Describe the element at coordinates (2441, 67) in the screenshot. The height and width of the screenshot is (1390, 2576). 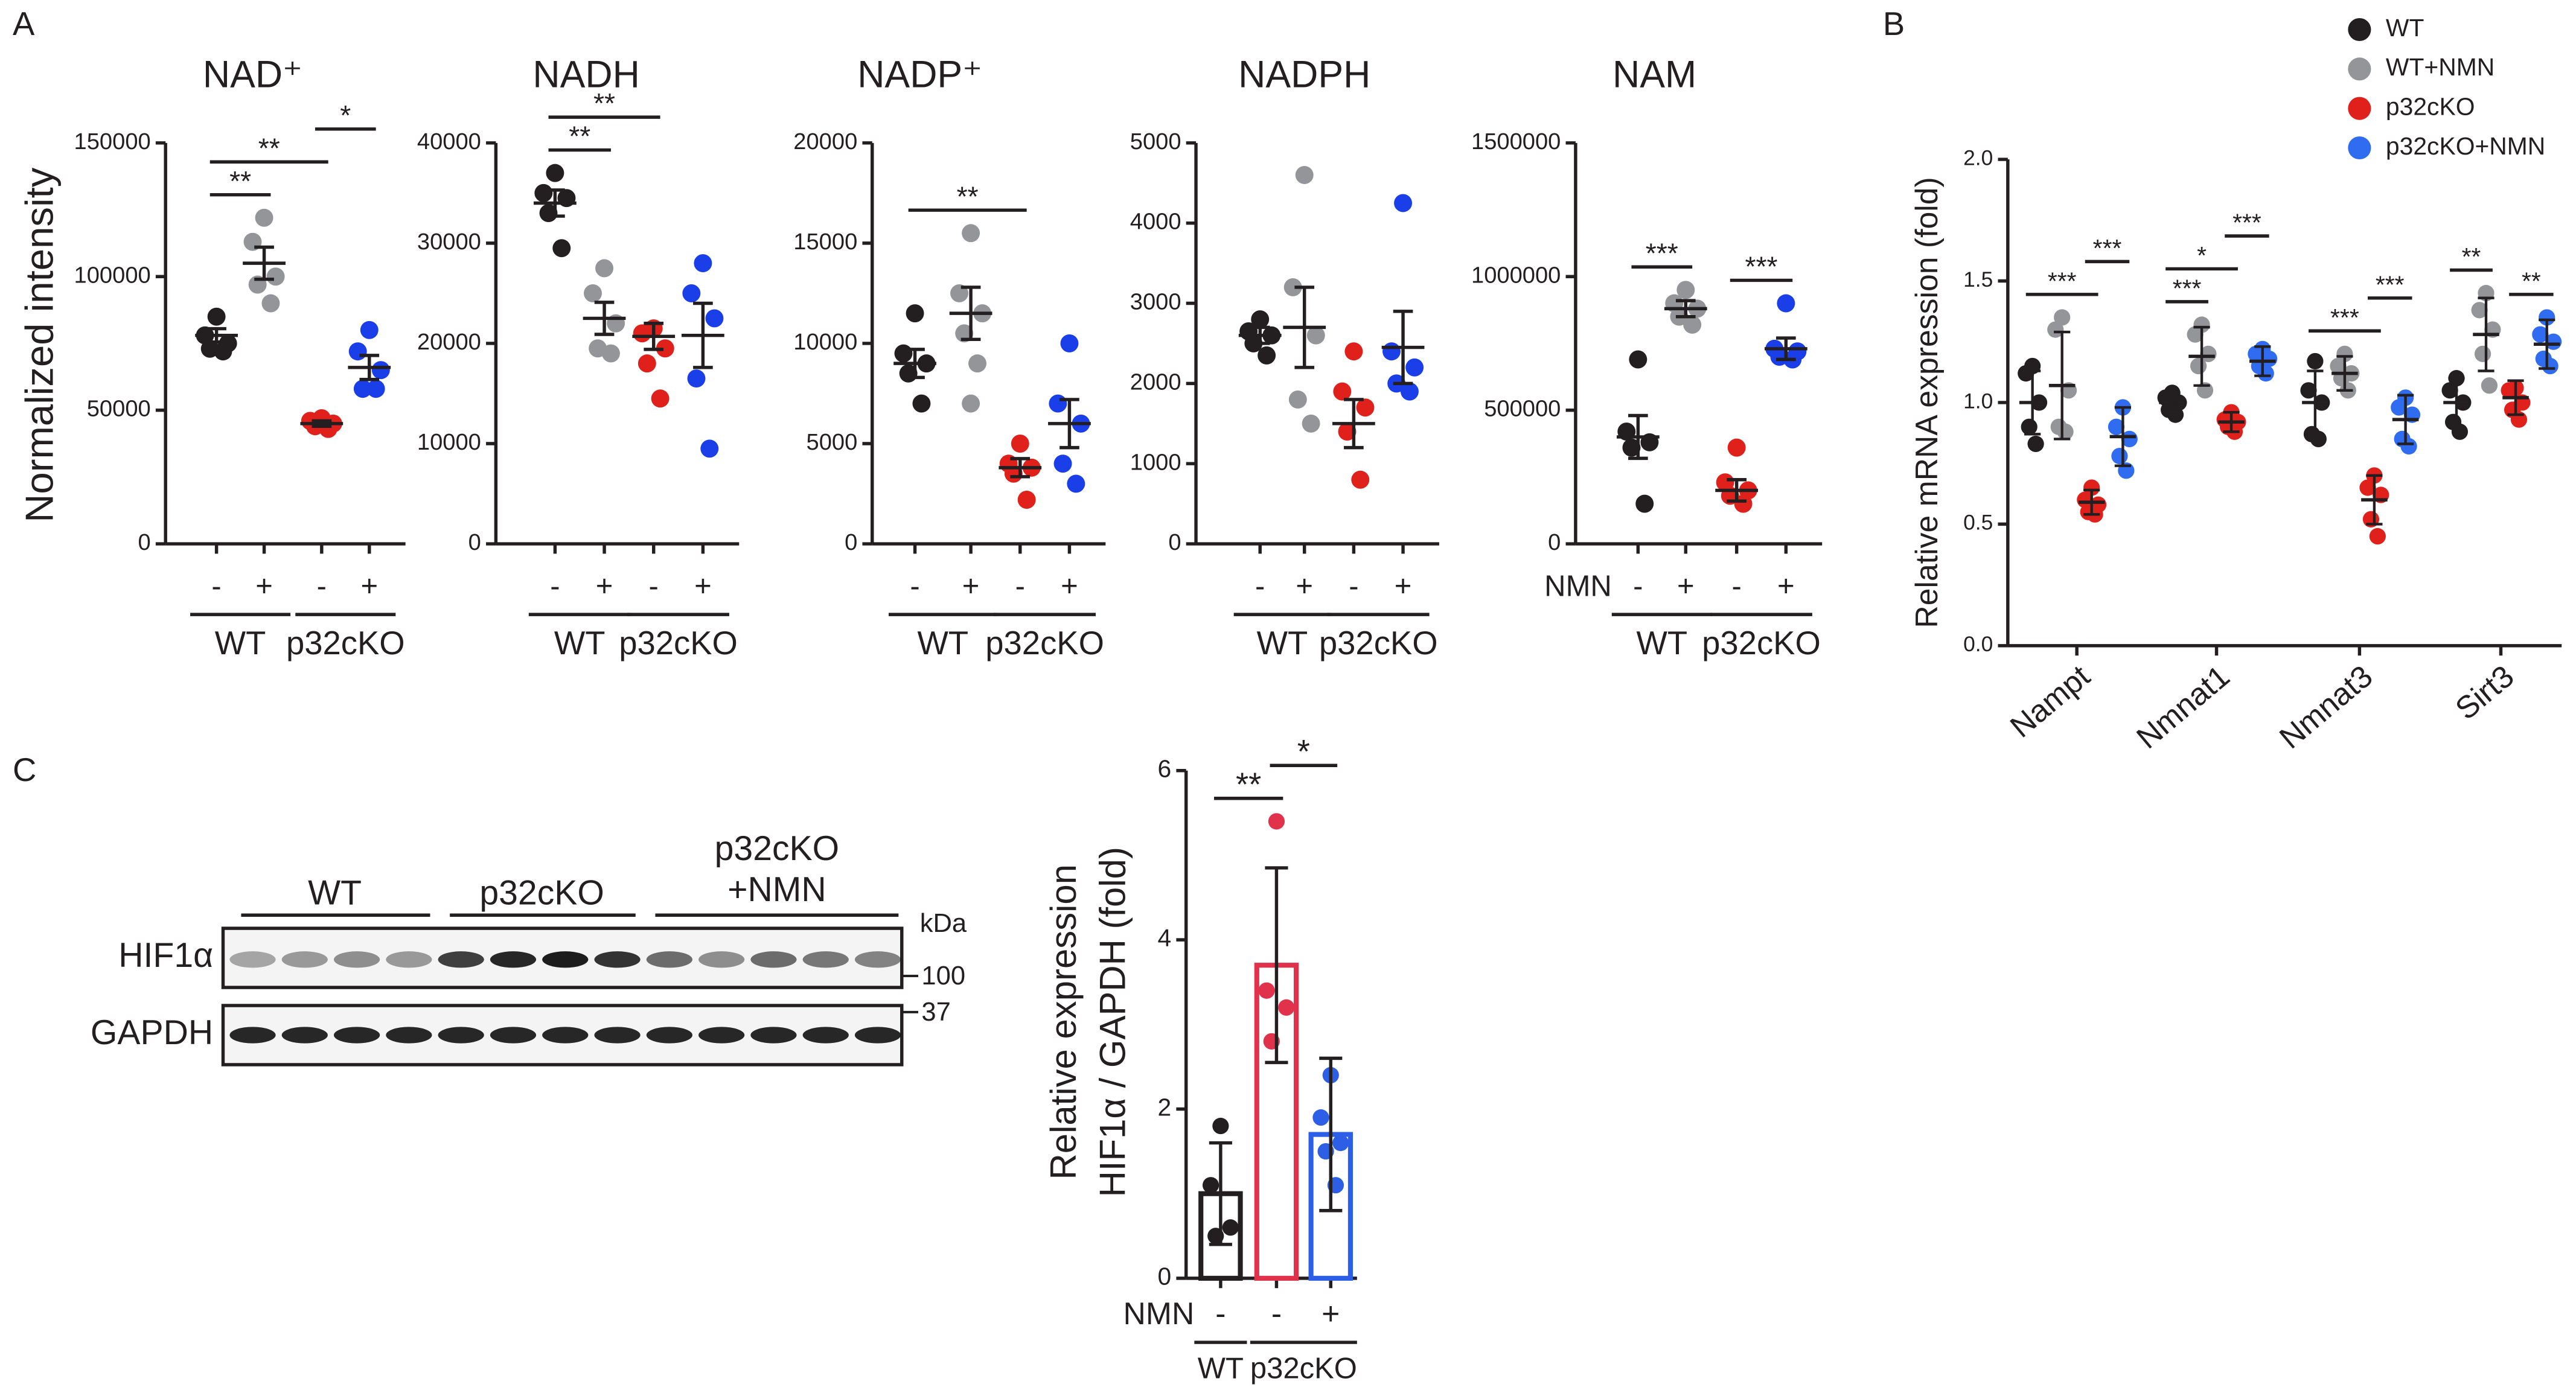
I see `legend-label: WT+NMN` at that location.